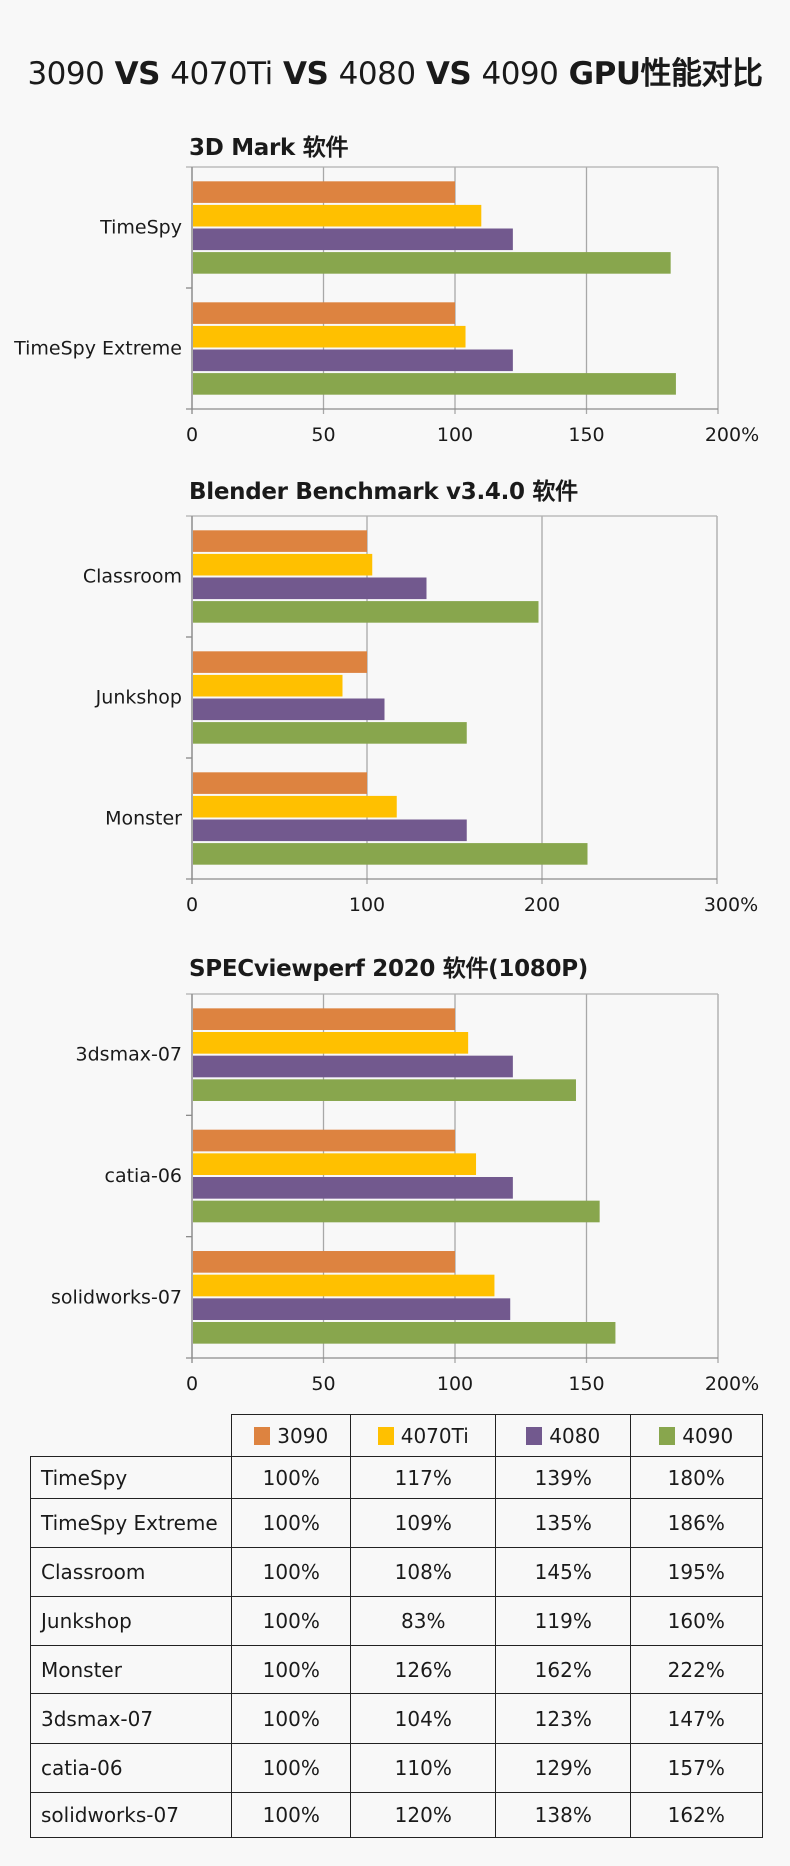 This screenshot has width=790, height=1866. What do you see at coordinates (696, 1768) in the screenshot?
I see `table-cell: 157%` at bounding box center [696, 1768].